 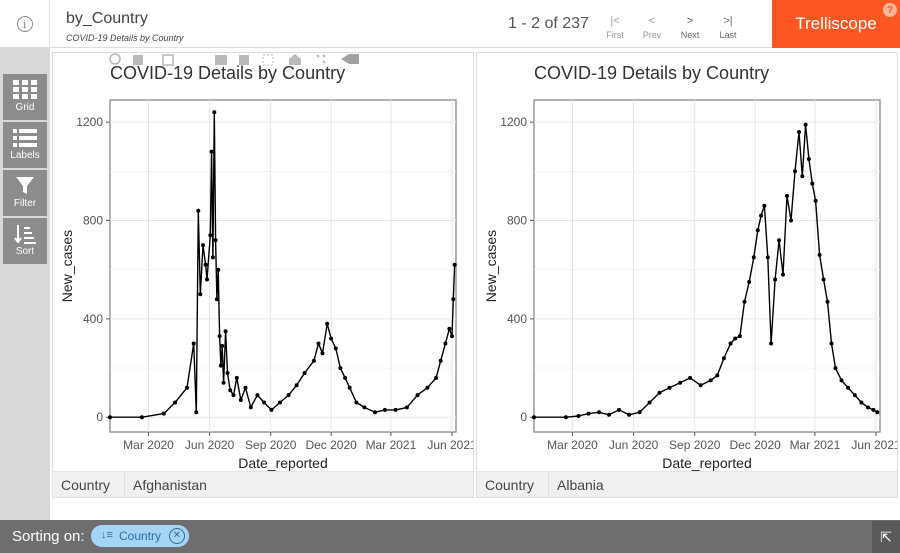 What do you see at coordinates (652, 21) in the screenshot?
I see `prev-page-icon: <` at bounding box center [652, 21].